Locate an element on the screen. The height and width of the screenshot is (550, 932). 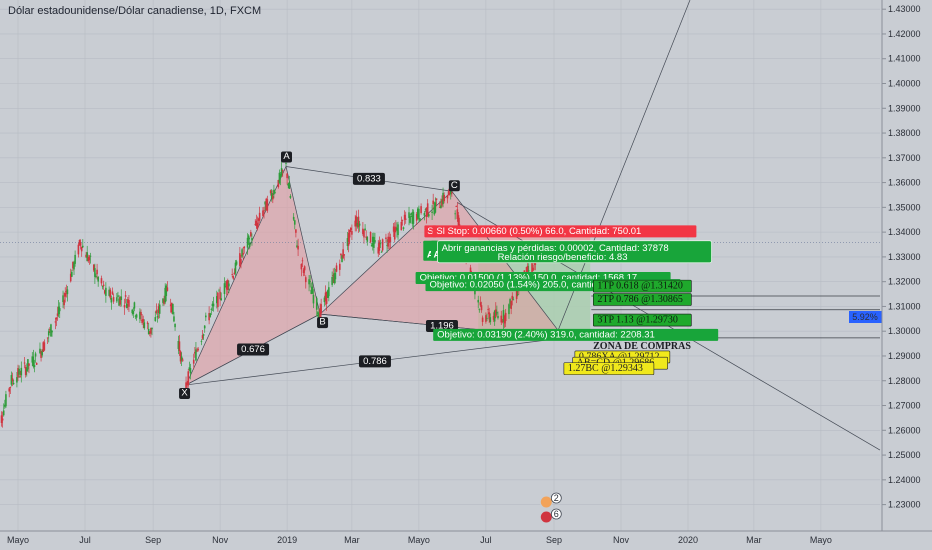
x-tick-label: Mar is located at coordinates (754, 540).